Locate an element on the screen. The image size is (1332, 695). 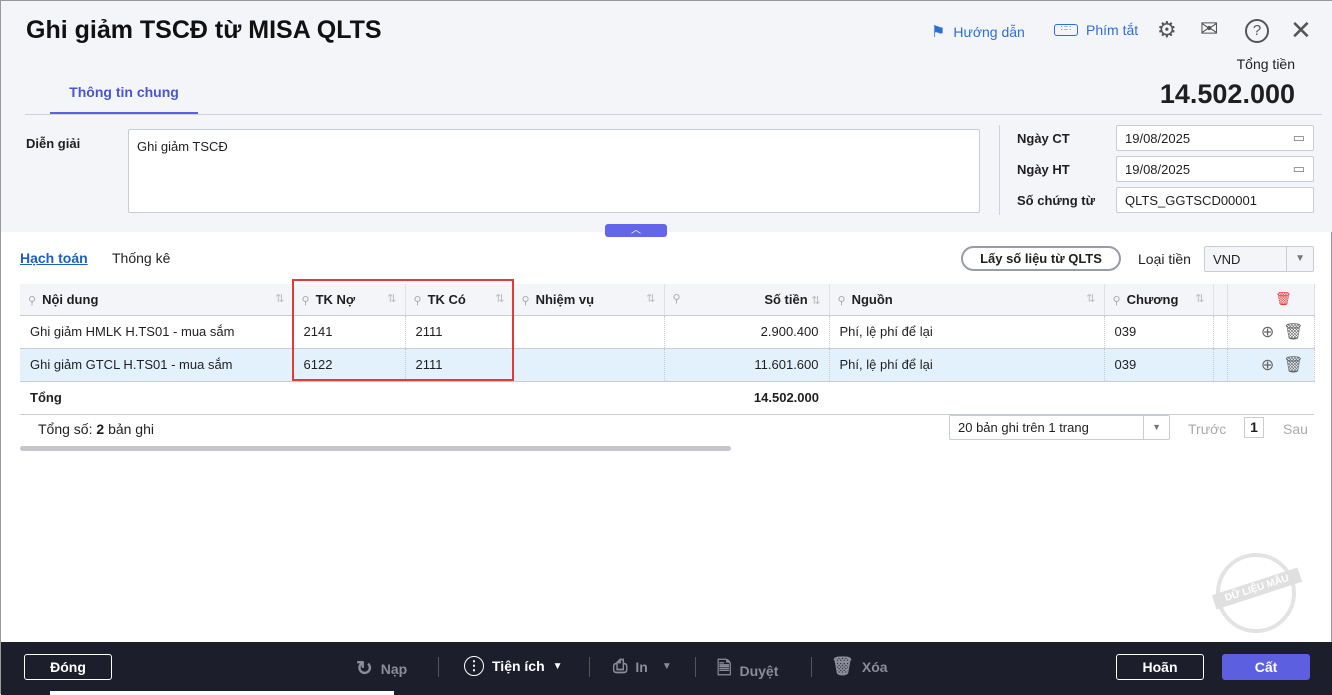
highlight-box is located at coordinates (403, 330).